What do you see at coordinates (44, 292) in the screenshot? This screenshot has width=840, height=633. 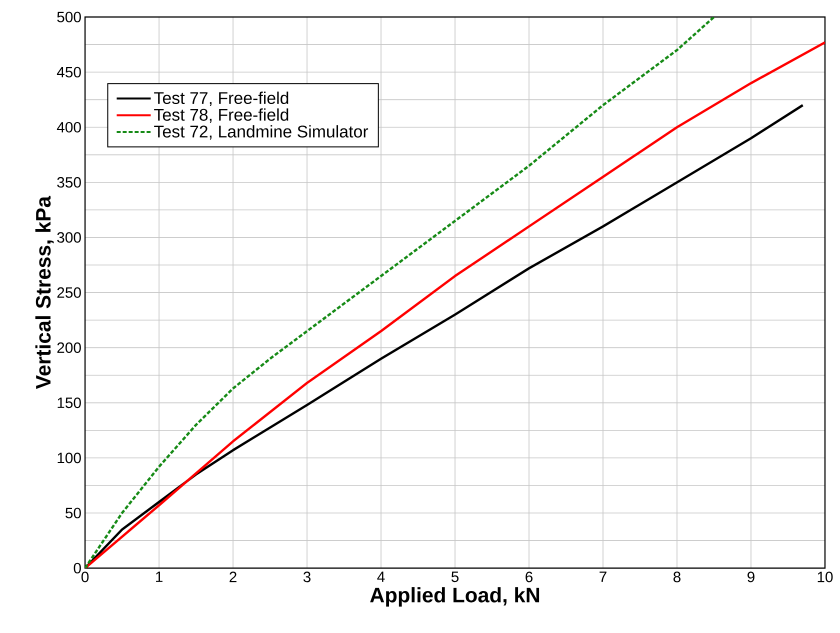 I see `y-axis-title: Vertical Stress, kPa` at bounding box center [44, 292].